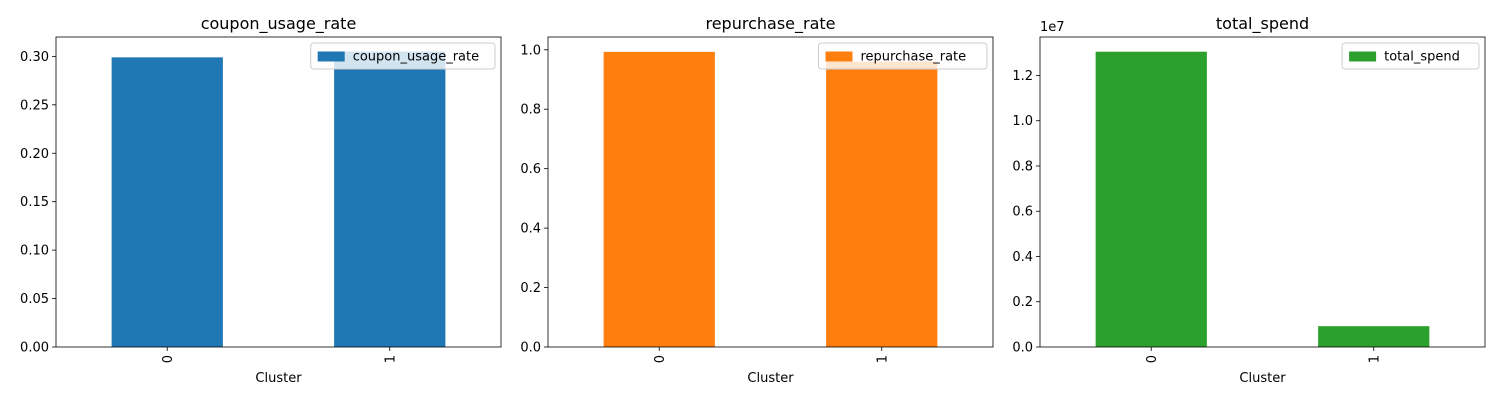  What do you see at coordinates (279, 24) in the screenshot?
I see `chart-title: coupon_usage_rate` at bounding box center [279, 24].